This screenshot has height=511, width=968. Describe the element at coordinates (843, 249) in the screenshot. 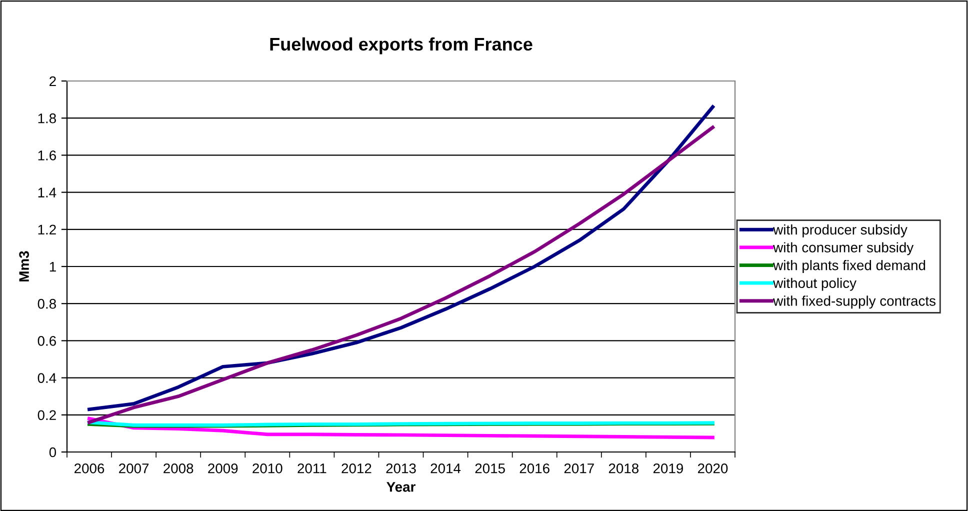

I see `legend-label: with consumer subsidy` at that location.